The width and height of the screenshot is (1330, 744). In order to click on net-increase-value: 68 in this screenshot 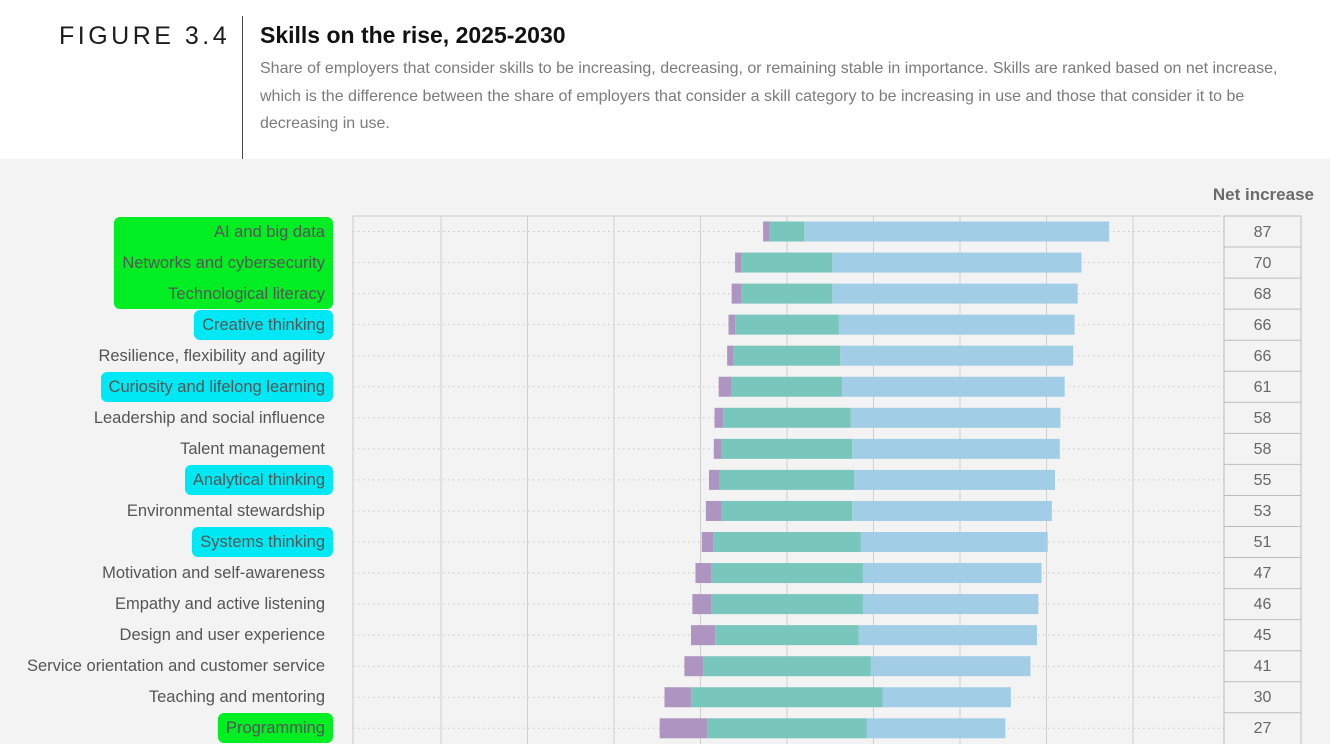, I will do `click(1262, 294)`.